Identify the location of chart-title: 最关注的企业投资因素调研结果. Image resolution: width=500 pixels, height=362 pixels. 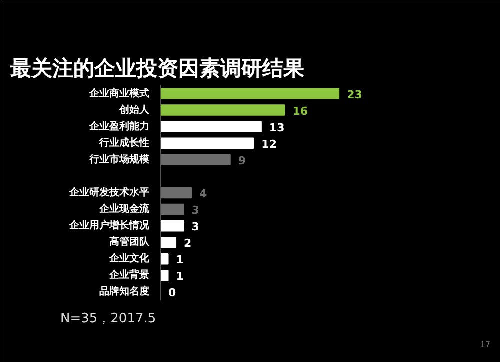
(157, 68).